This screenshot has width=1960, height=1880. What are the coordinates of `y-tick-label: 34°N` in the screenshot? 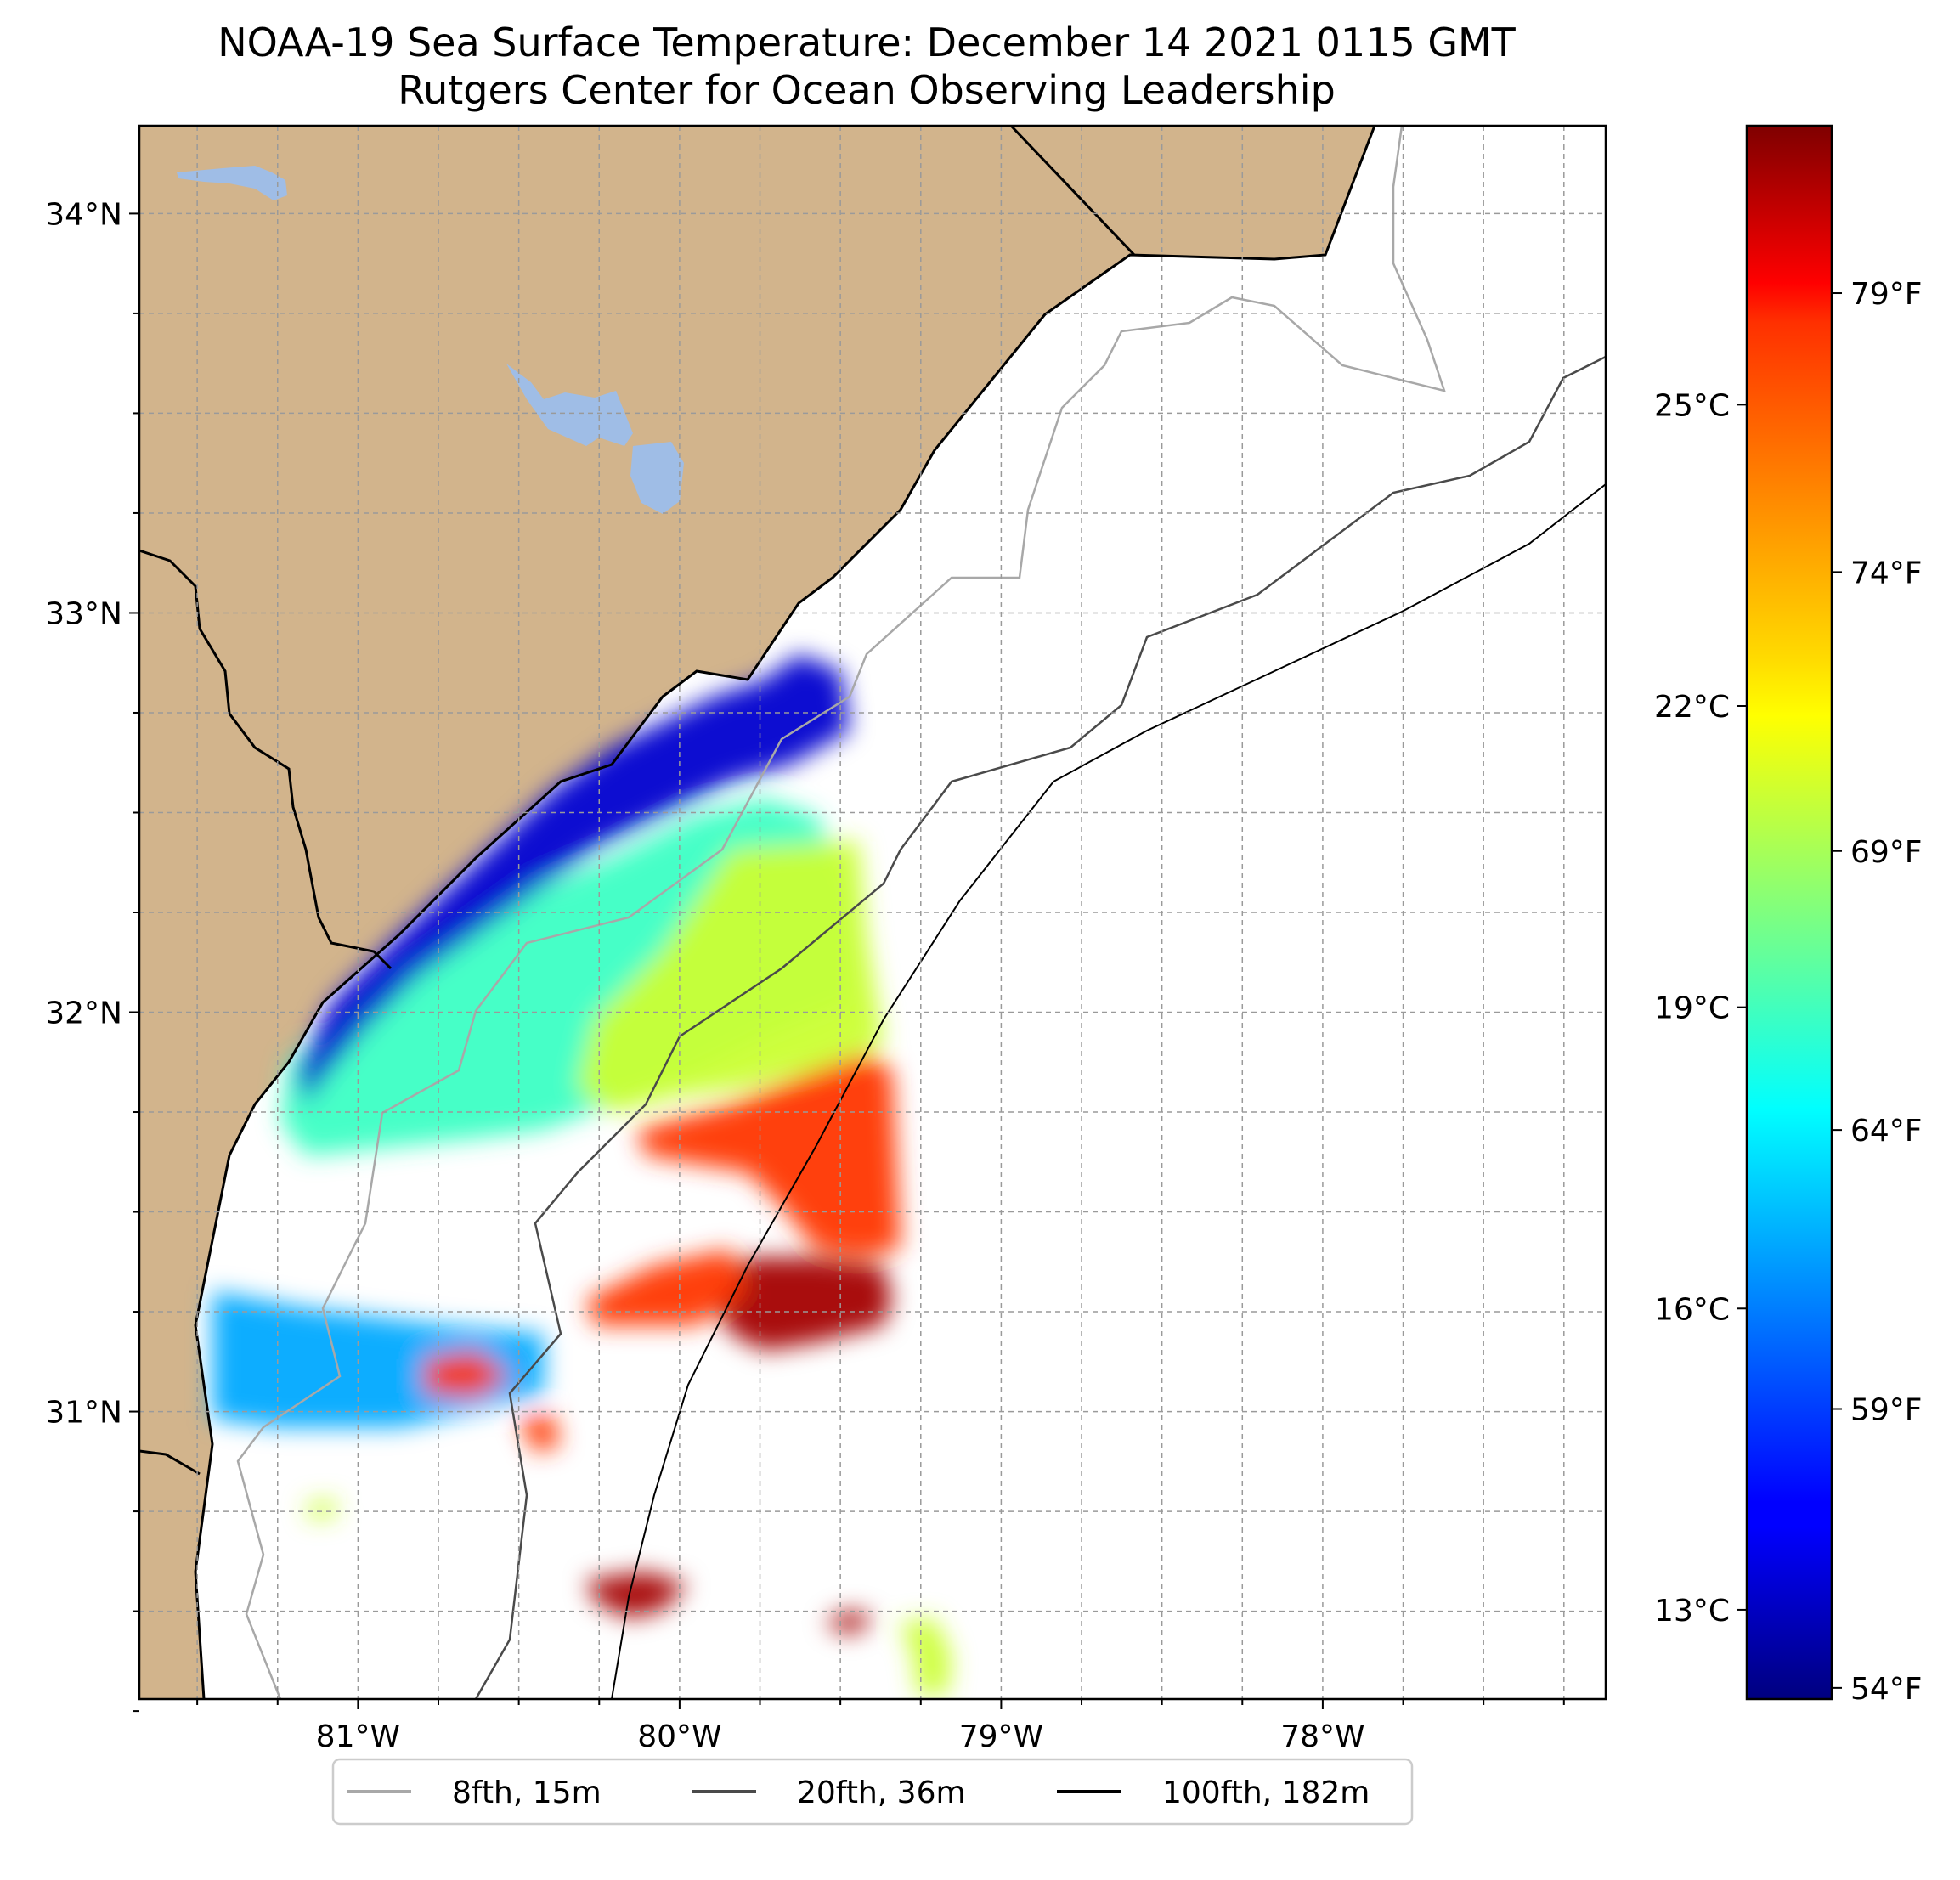 It's located at (84, 215).